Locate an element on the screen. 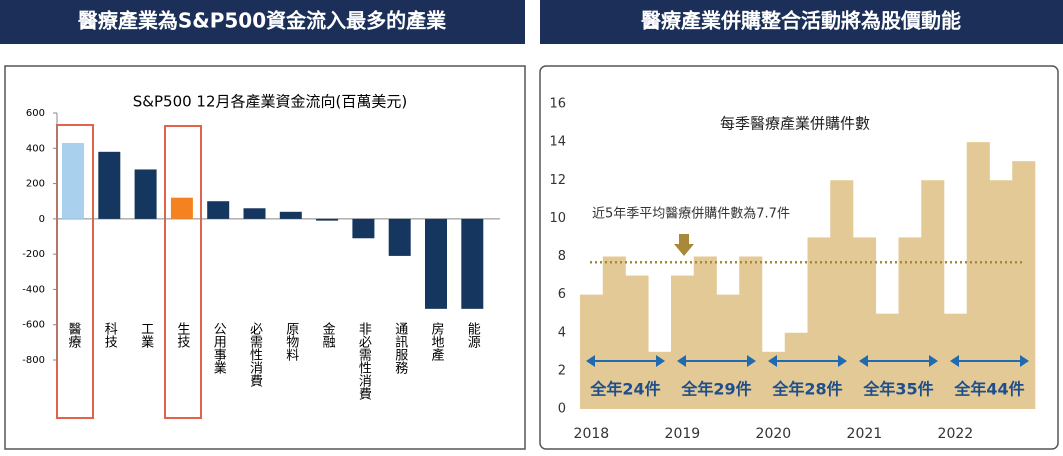 The image size is (1063, 456). annual-total: 全年28件 is located at coordinates (806, 389).